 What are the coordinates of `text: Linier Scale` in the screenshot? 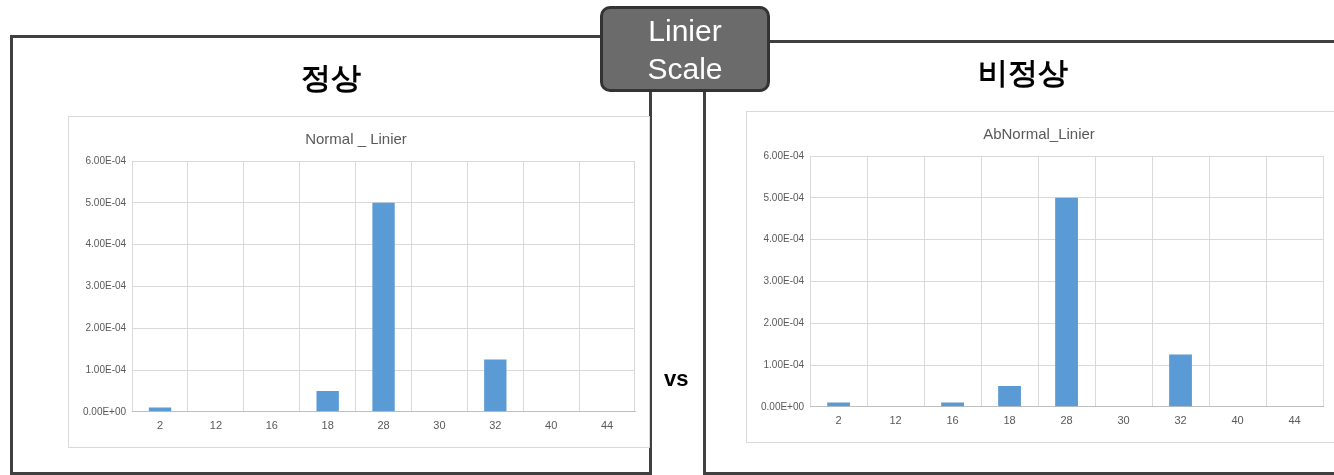 It's located at (685, 50).